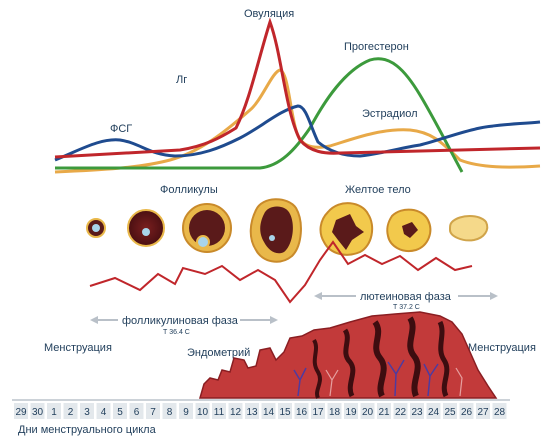 The height and width of the screenshot is (440, 560). I want to click on endometrium-label: Эндометрий, so click(218, 353).